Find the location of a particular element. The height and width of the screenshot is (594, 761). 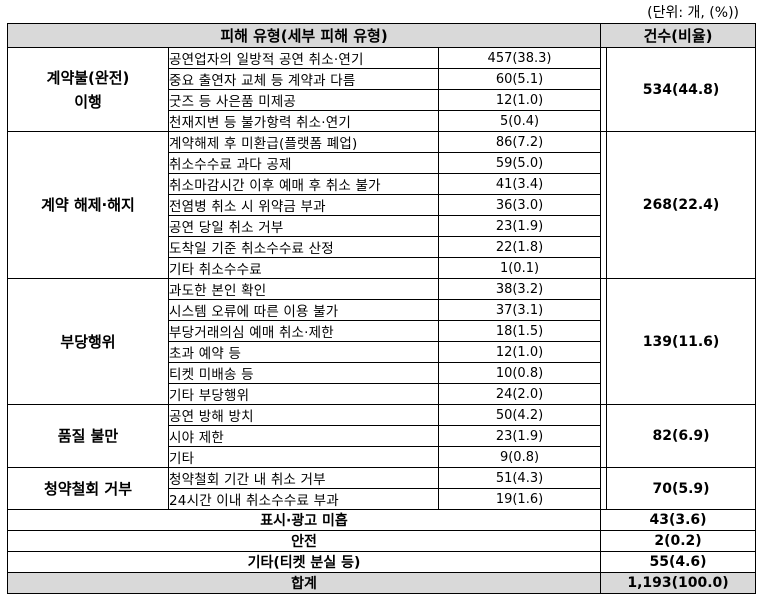

subtype-count: 36(3.0) is located at coordinates (519, 205).